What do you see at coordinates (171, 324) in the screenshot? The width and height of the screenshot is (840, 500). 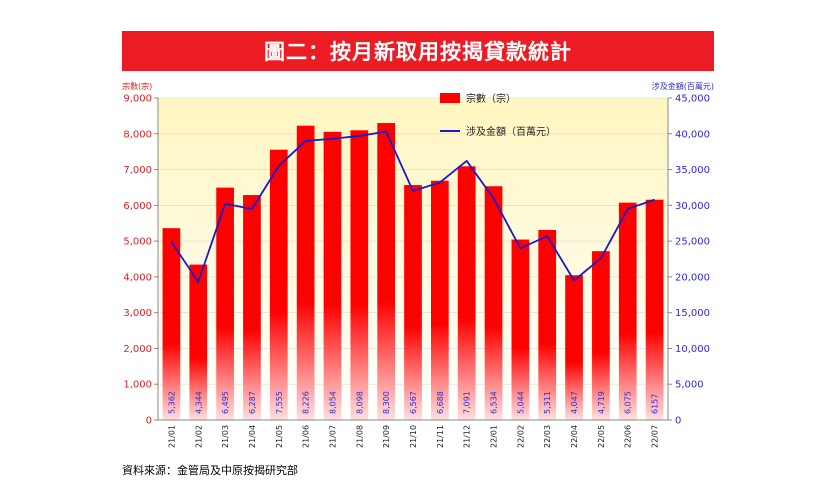 I see `bar-21/01` at bounding box center [171, 324].